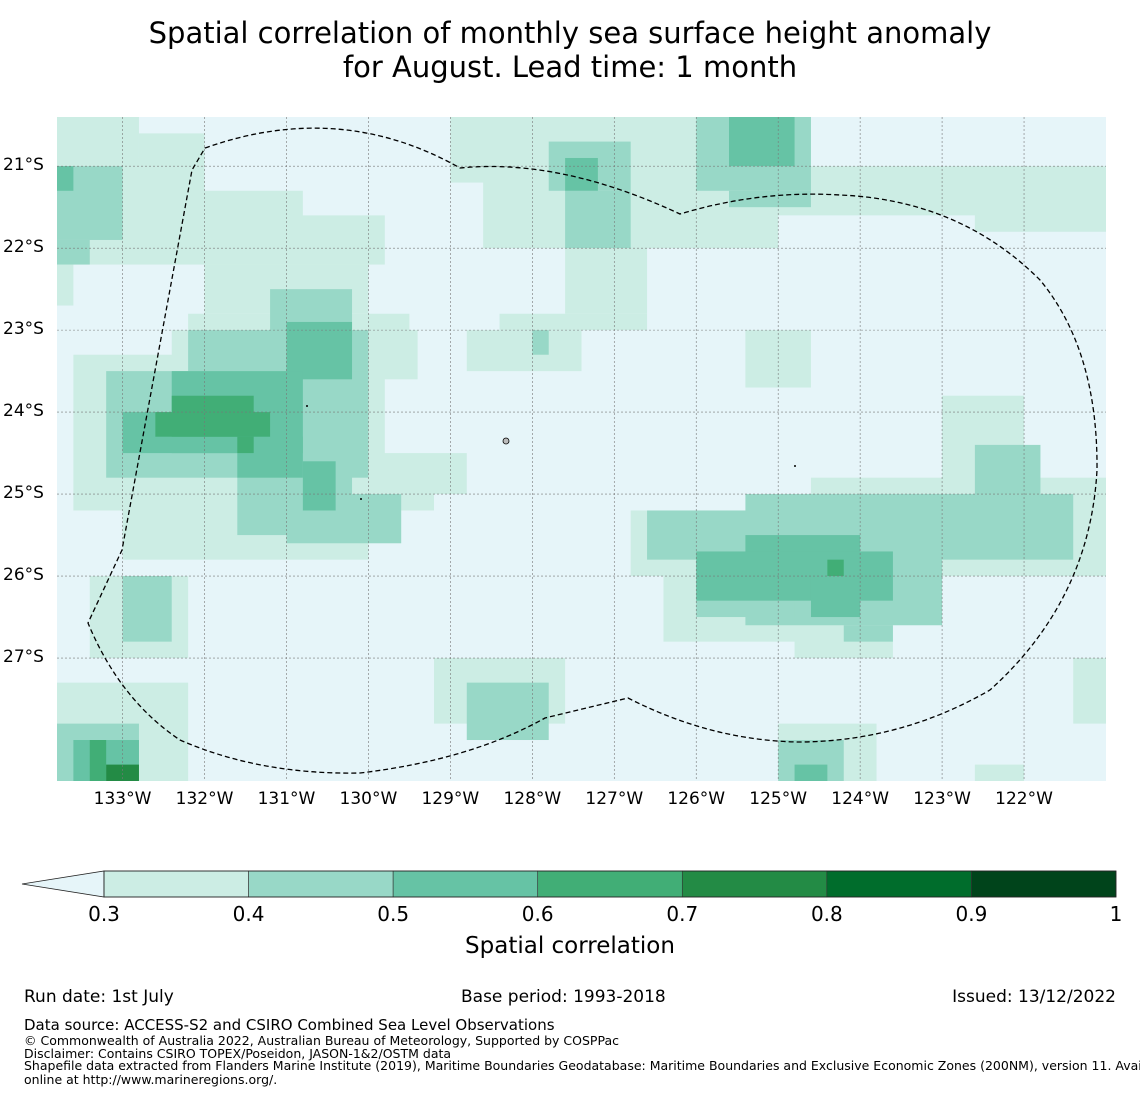 The image size is (1140, 1095). Describe the element at coordinates (99, 997) in the screenshot. I see `run-date: Run date: 1st July` at that location.